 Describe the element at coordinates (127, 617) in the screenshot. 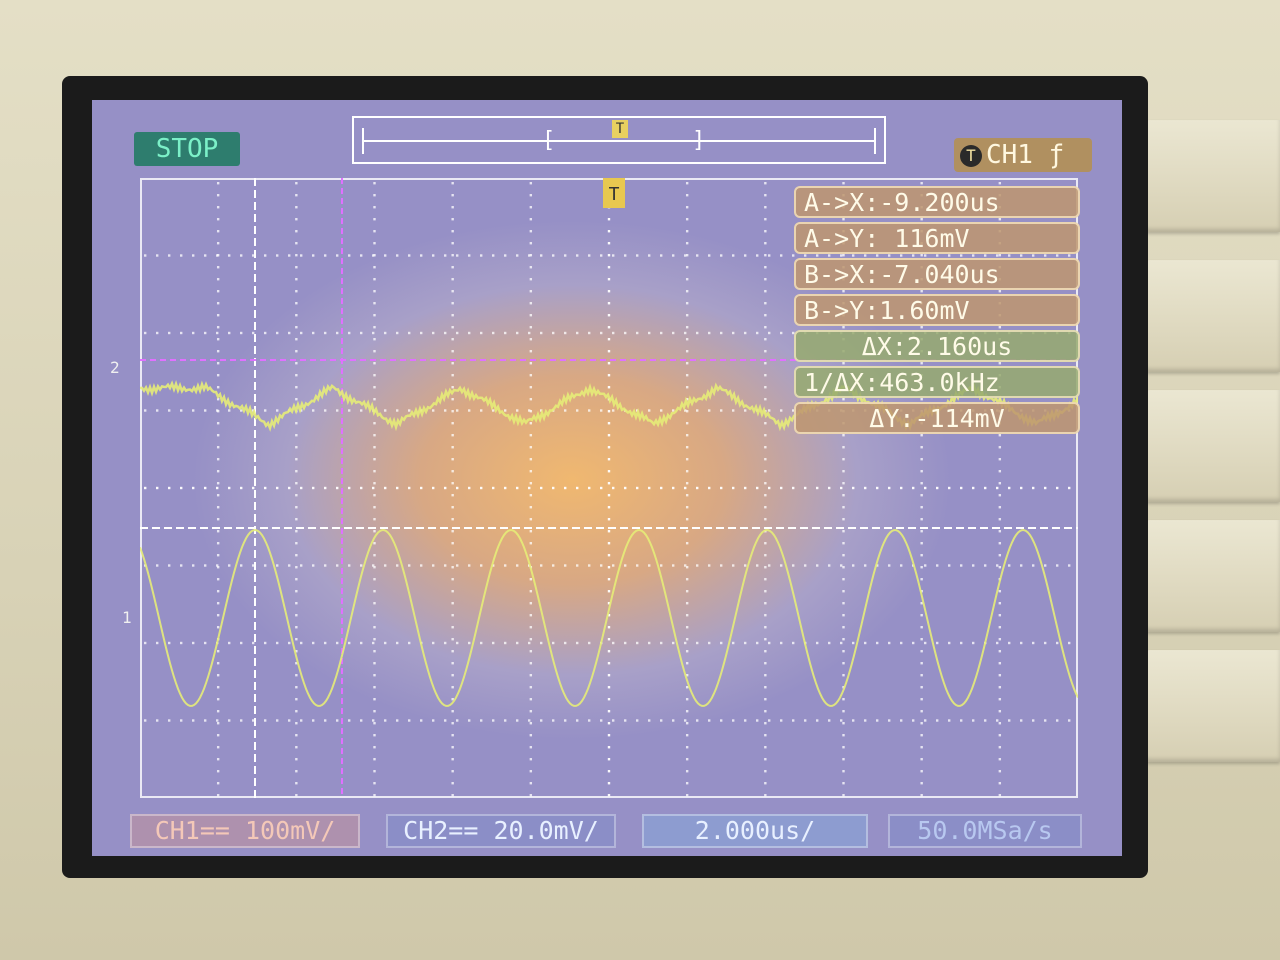

I see `ch1-ground-marker: 1` at that location.